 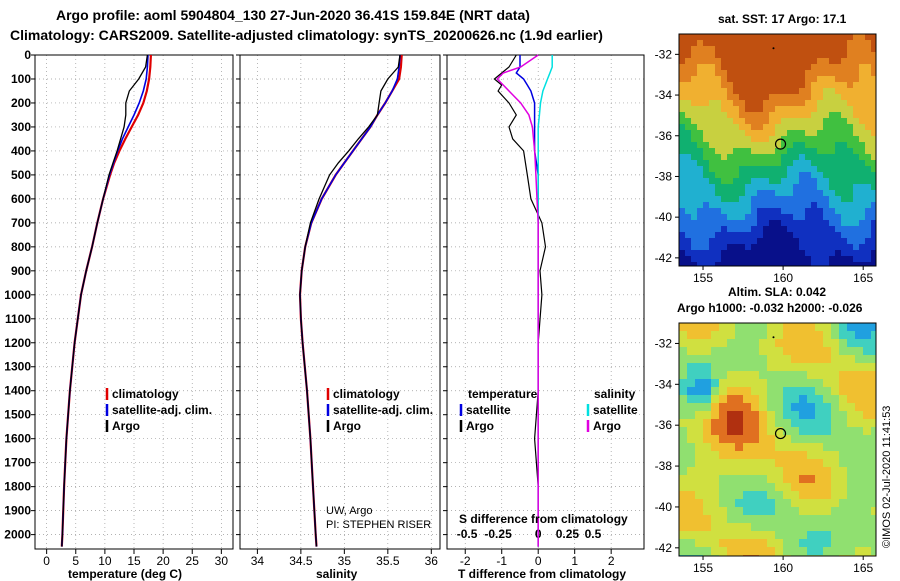 What do you see at coordinates (664, 548) in the screenshot?
I see `map-lat-label: -42` at bounding box center [664, 548].